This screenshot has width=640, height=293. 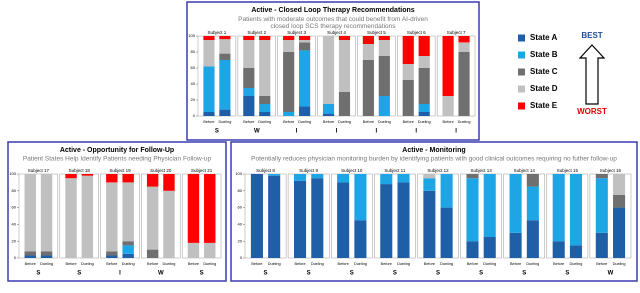 I want to click on subject-label: Subject 4, so click(x=336, y=32).